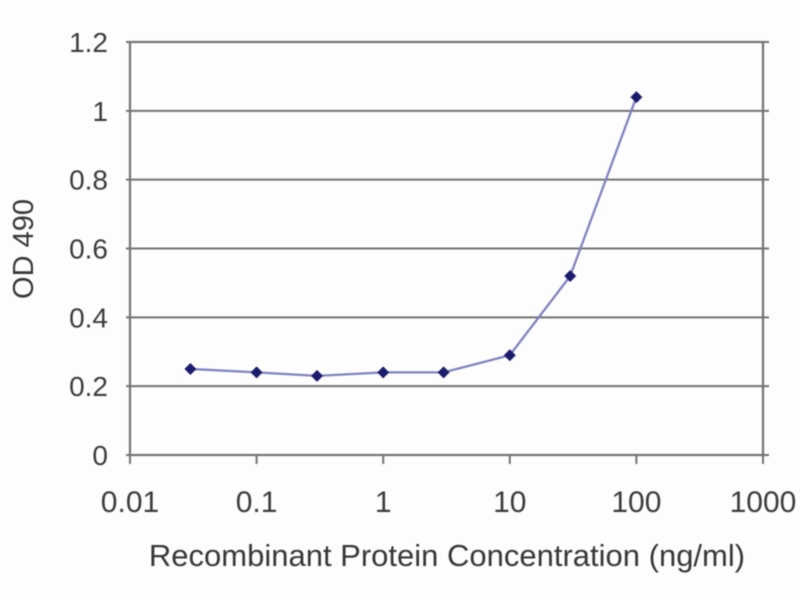 The height and width of the screenshot is (600, 800). Describe the element at coordinates (383, 502) in the screenshot. I see `x-tick-label: 1` at that location.